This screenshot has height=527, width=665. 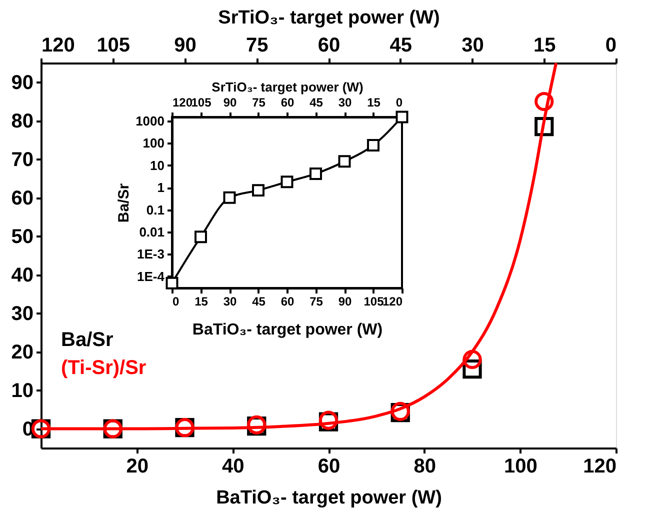 I want to click on x-tick-label: 80, so click(x=425, y=467).